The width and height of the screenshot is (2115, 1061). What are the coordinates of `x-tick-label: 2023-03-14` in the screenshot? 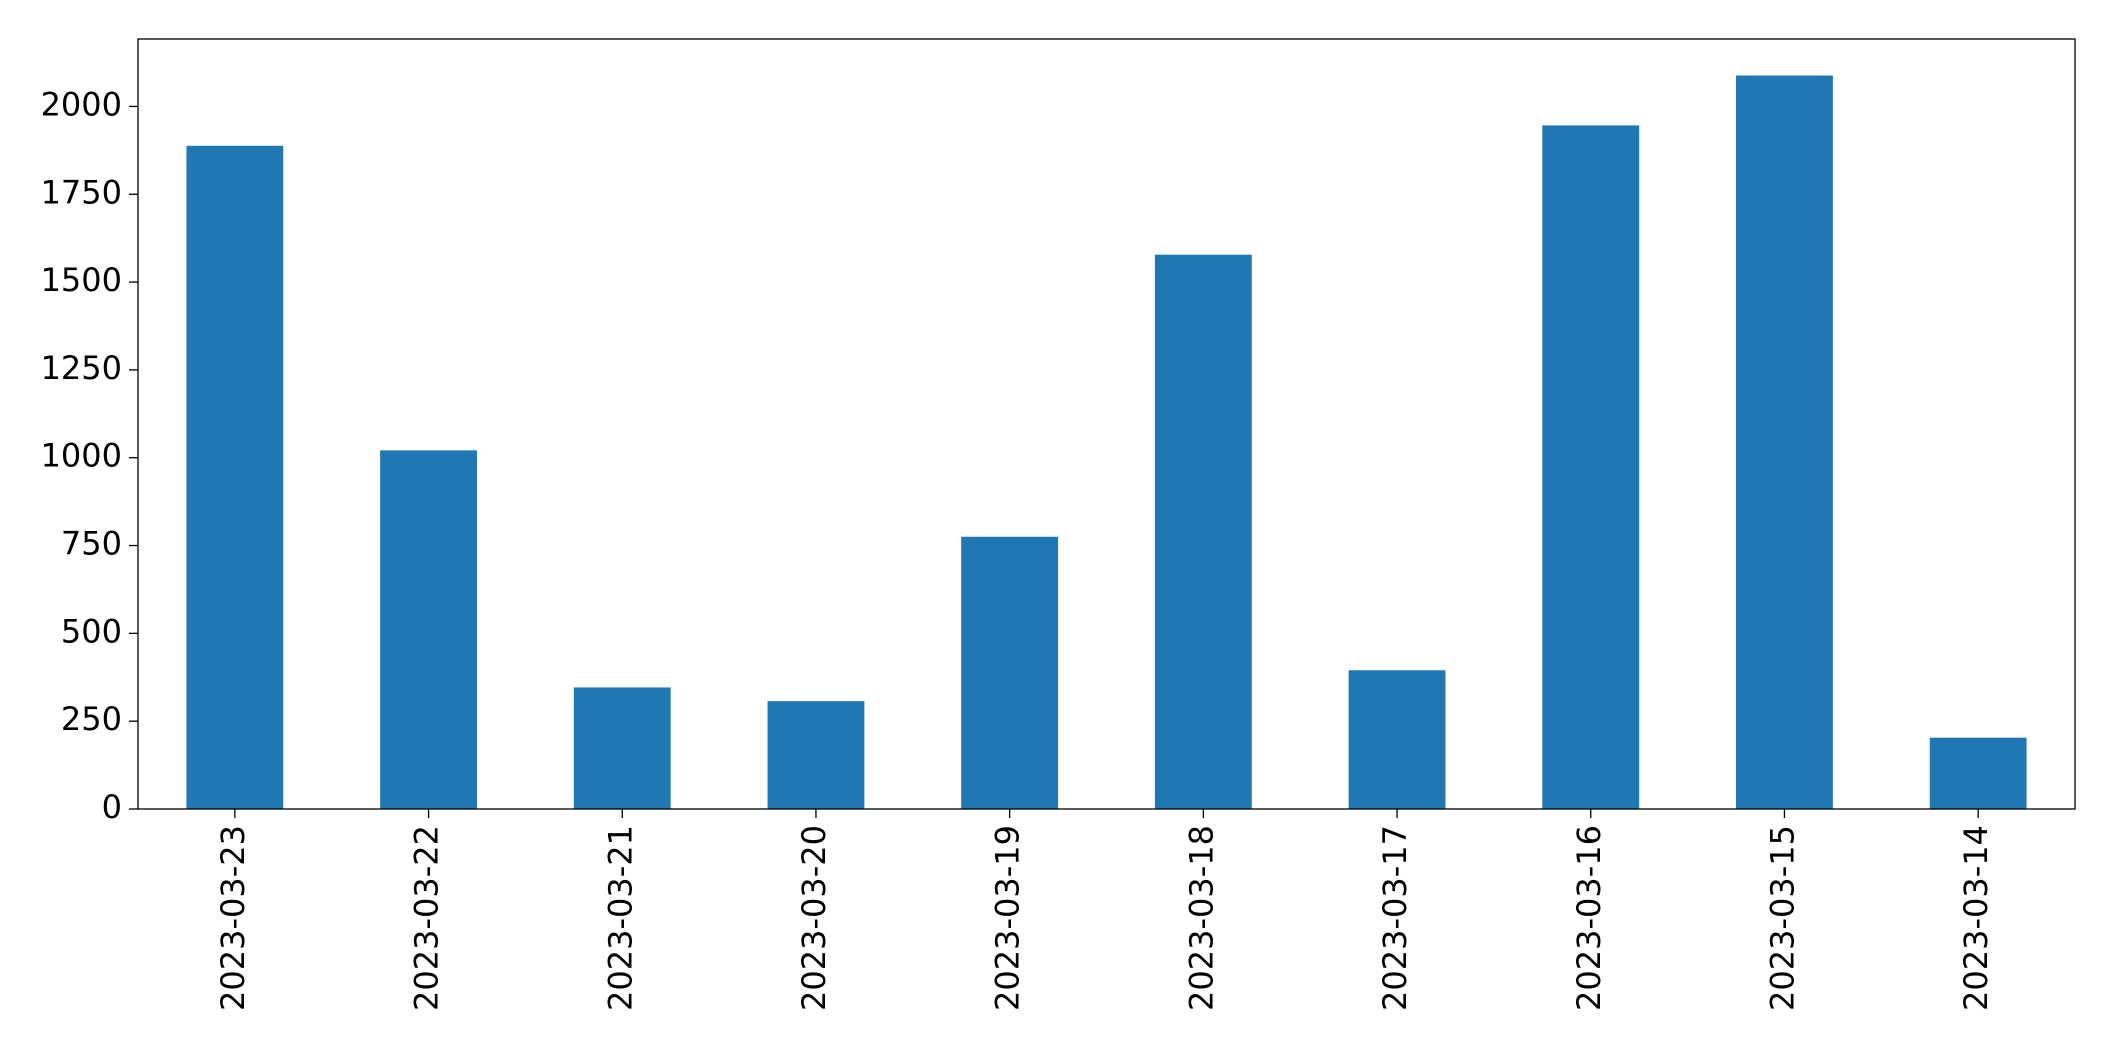 It's located at (1976, 918).